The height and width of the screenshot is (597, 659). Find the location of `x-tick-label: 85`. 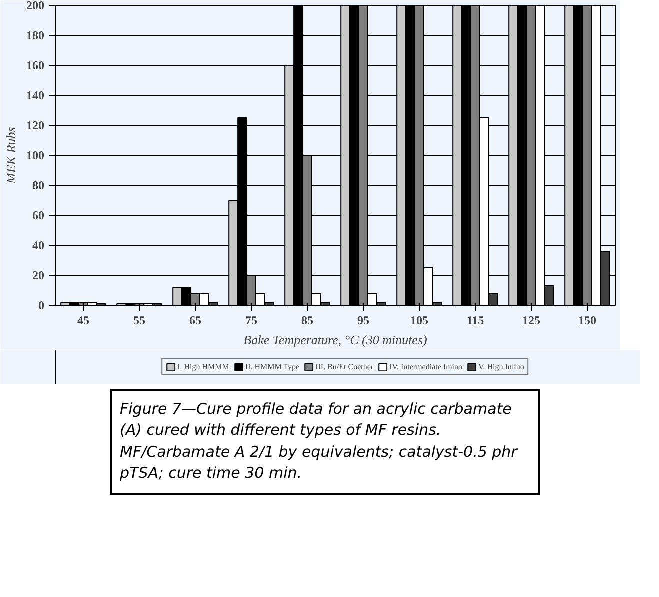

x-tick-label: 85 is located at coordinates (308, 321).